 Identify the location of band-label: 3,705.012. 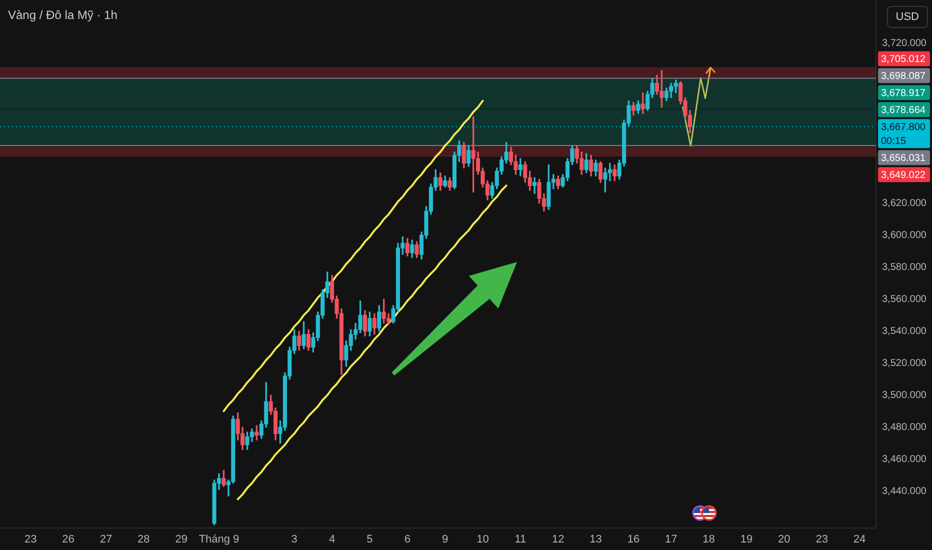
(903, 59).